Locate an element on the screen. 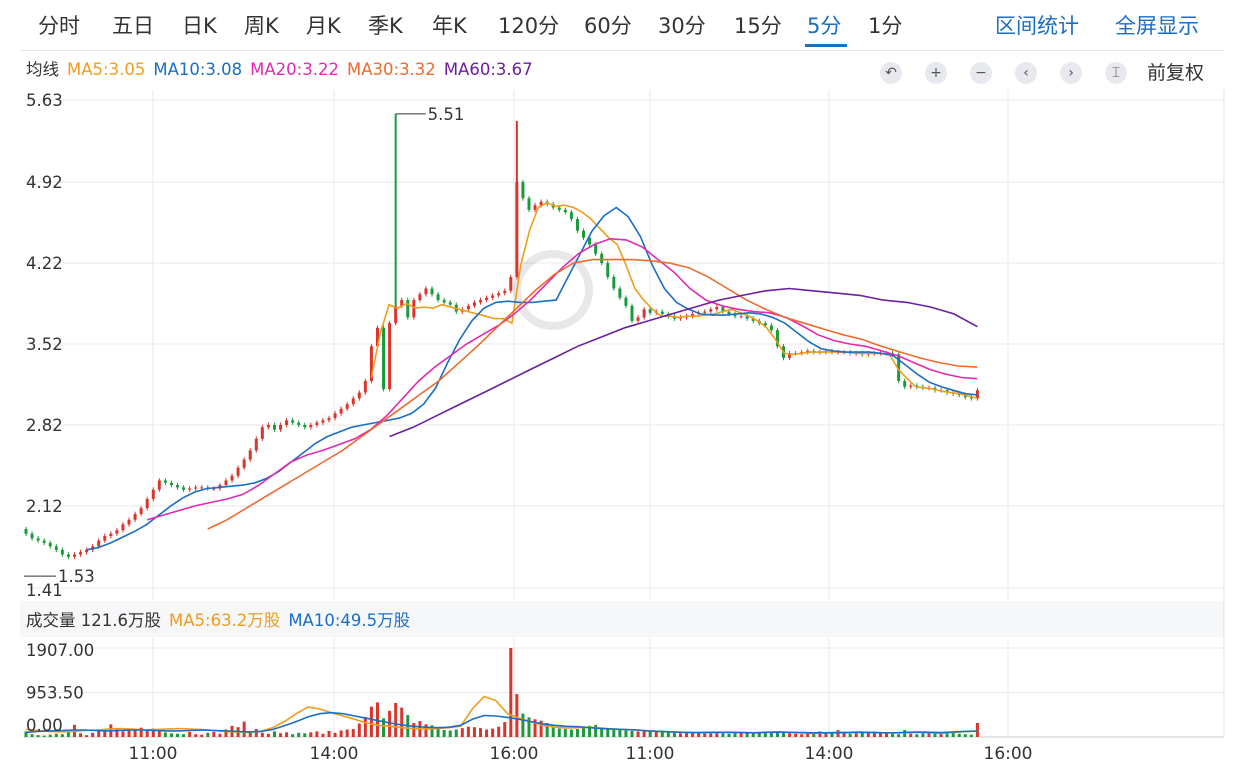 This screenshot has width=1235, height=781. price-tick-label: 3.52 is located at coordinates (44, 344).